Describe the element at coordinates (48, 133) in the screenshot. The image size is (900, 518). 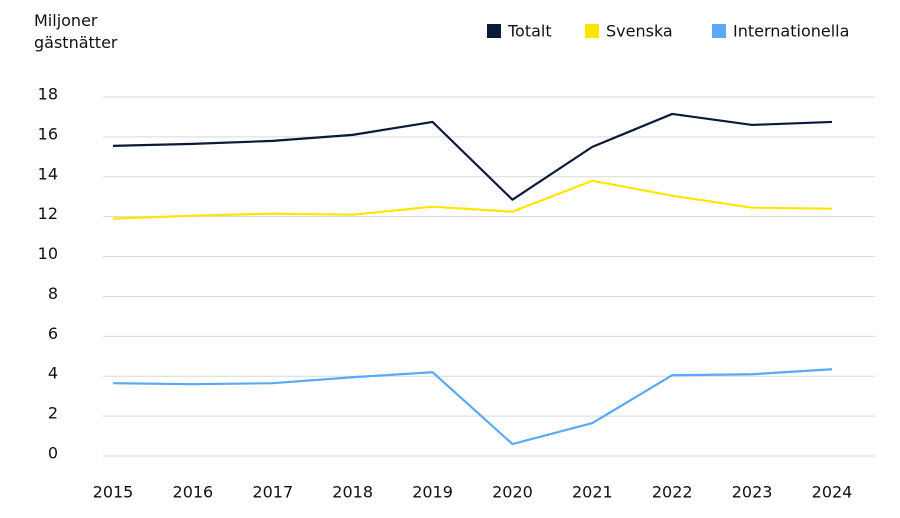
I see `y-tick-label: 16` at that location.